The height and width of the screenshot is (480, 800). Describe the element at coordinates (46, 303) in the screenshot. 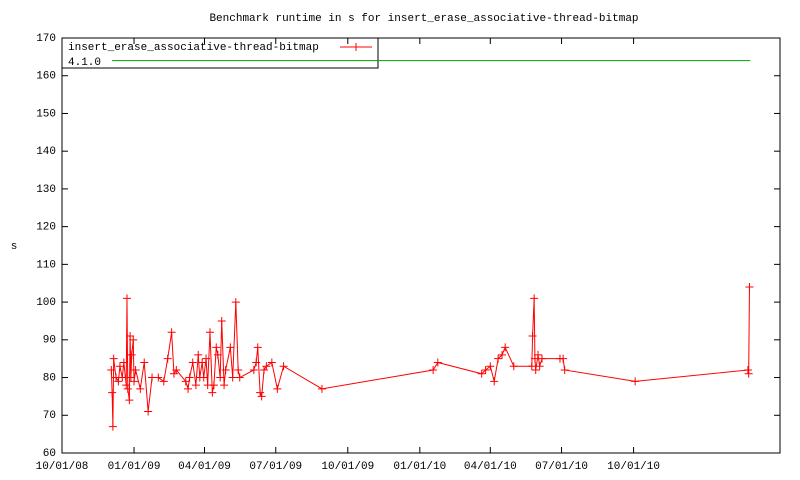

I see `y-tick-label: 100` at that location.